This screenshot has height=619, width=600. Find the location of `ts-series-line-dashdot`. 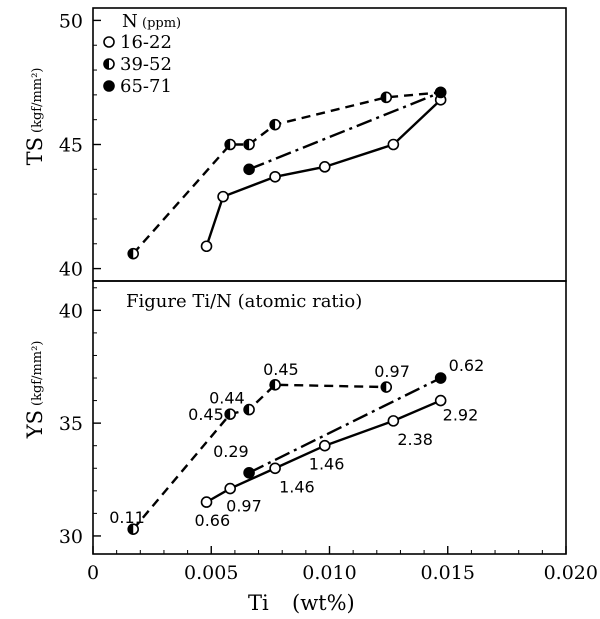

ts-series-line-dashdot is located at coordinates (345, 131).